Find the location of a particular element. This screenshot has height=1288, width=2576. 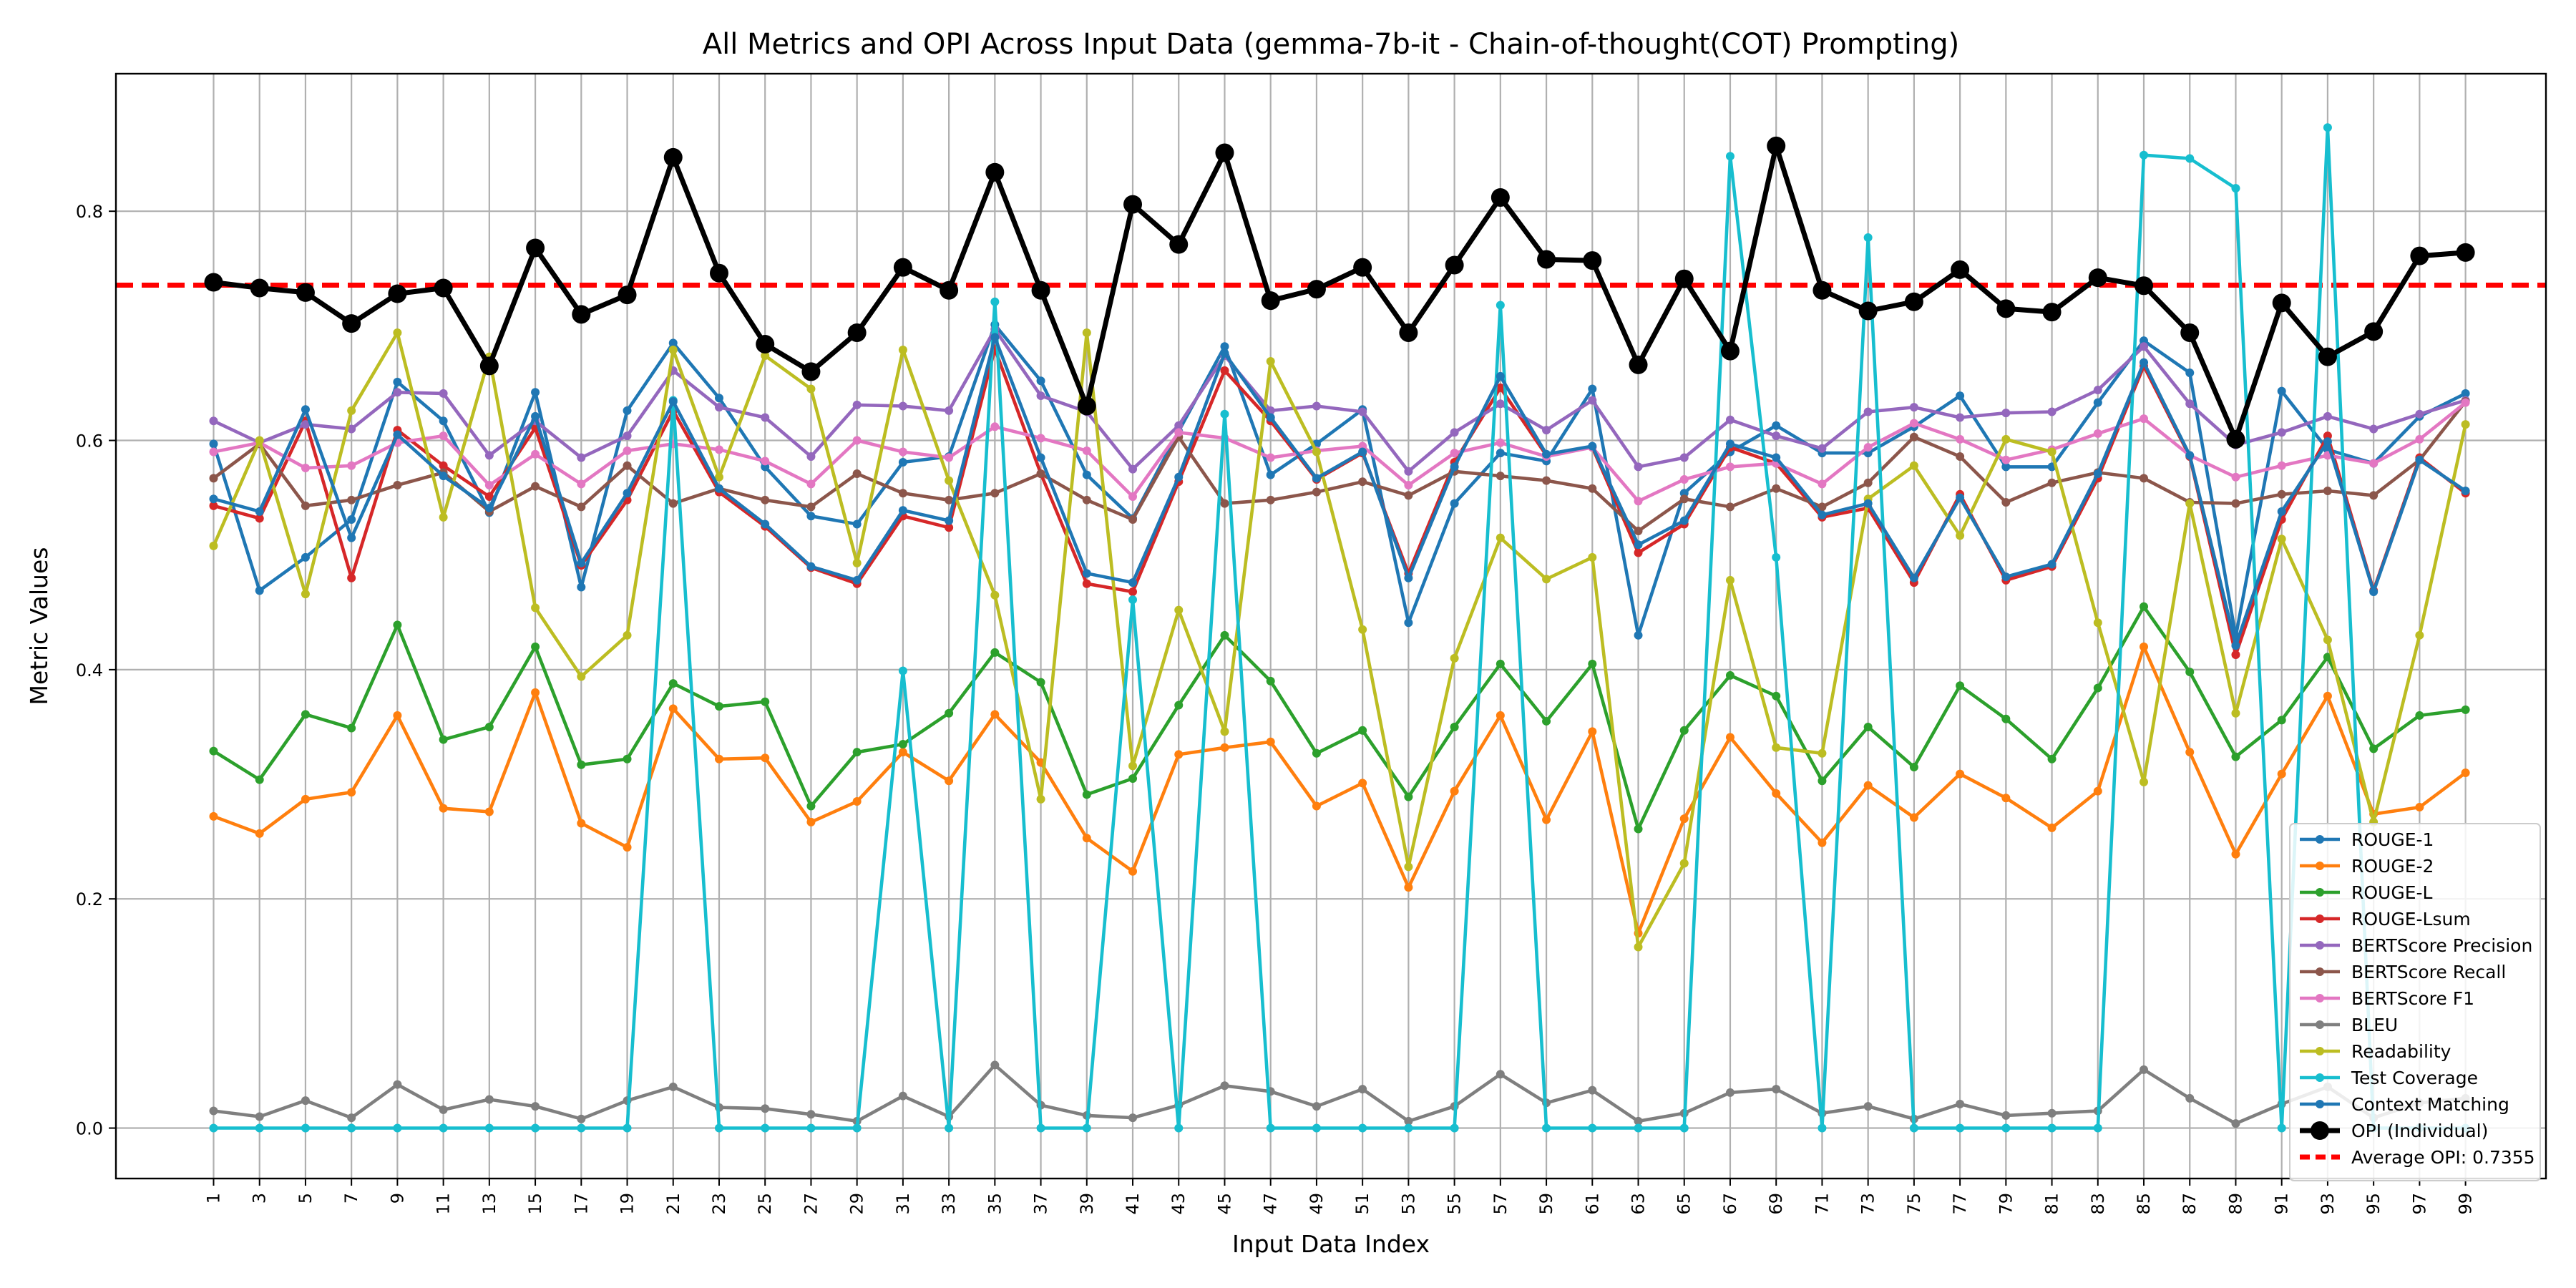

x-tick-label: 37 is located at coordinates (1041, 1204).